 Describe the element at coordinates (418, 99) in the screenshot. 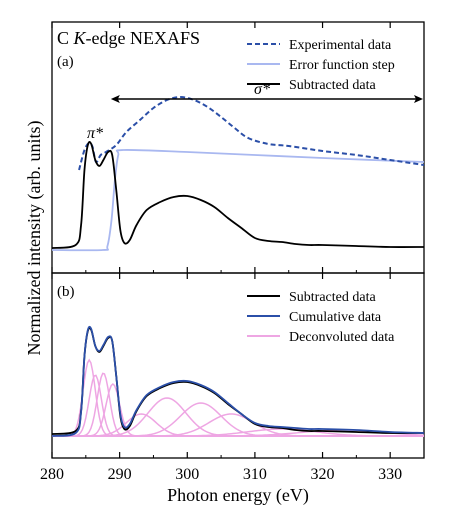

I see `sigma-arrow-head-right` at that location.